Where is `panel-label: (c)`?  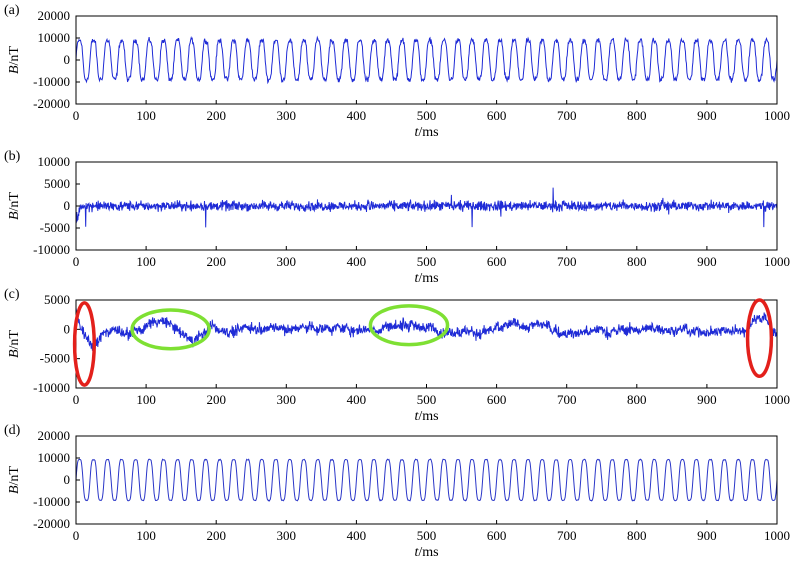
panel-label: (c) is located at coordinates (12, 294).